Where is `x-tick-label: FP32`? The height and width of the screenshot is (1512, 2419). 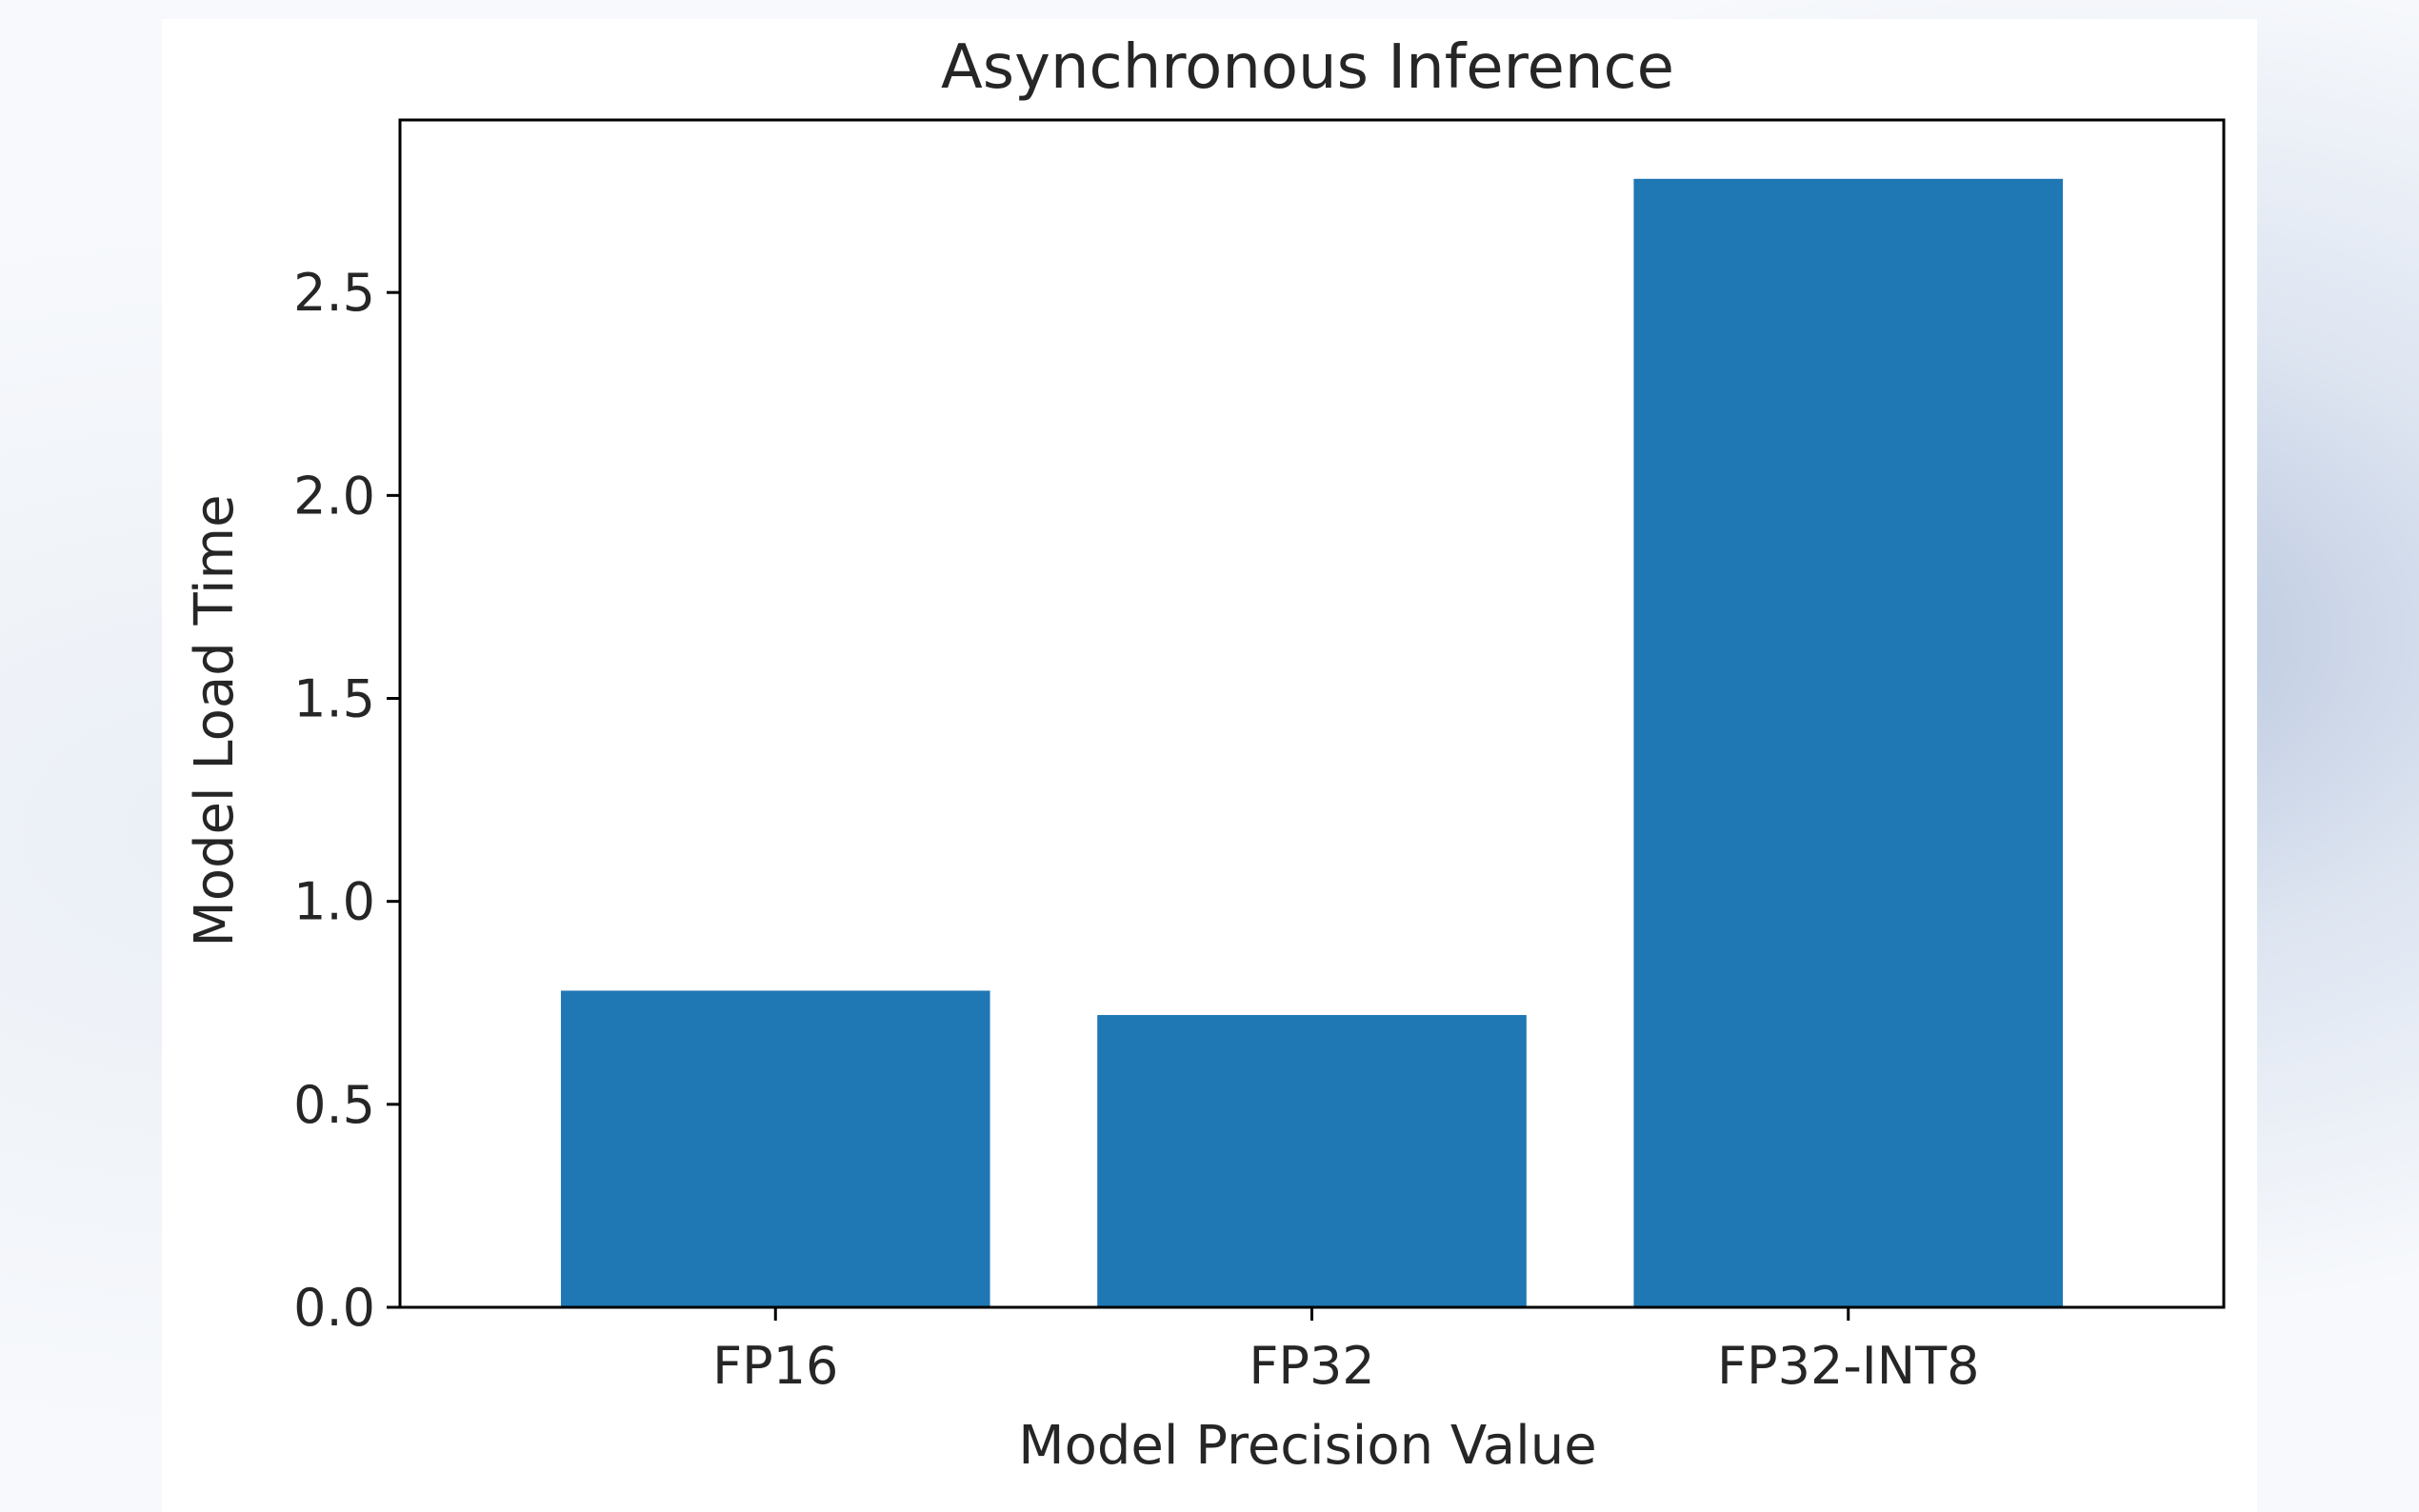 x-tick-label: FP32 is located at coordinates (1311, 1366).